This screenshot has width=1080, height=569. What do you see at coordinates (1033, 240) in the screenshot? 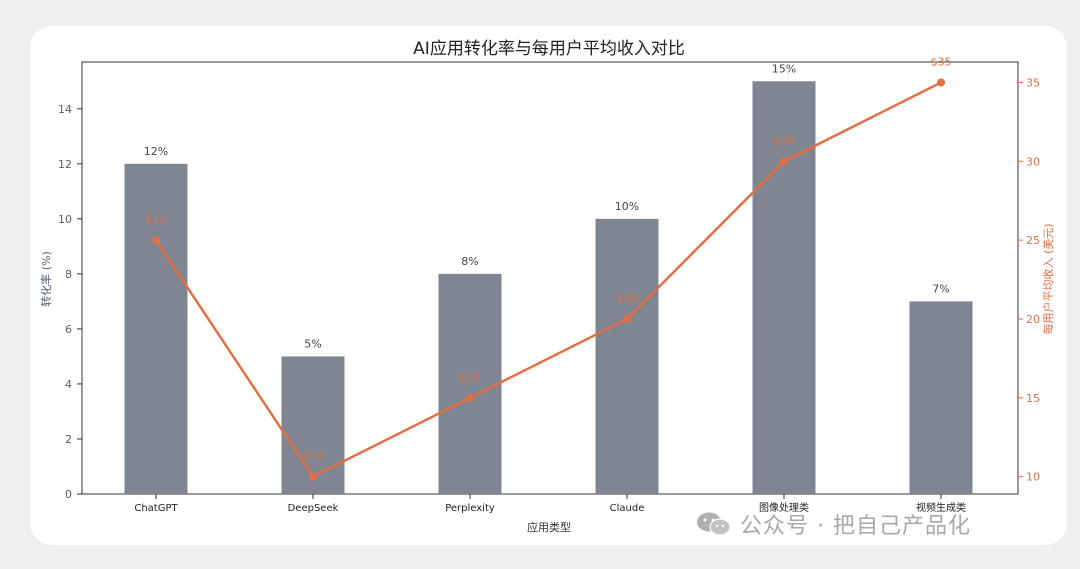
I see `y2-tick-label: 25` at bounding box center [1033, 240].